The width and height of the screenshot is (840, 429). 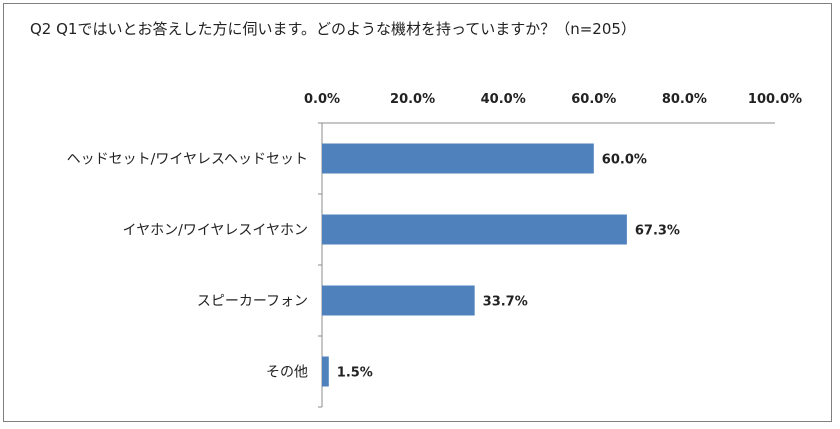 I want to click on data-label: 67.3%, so click(x=657, y=231).